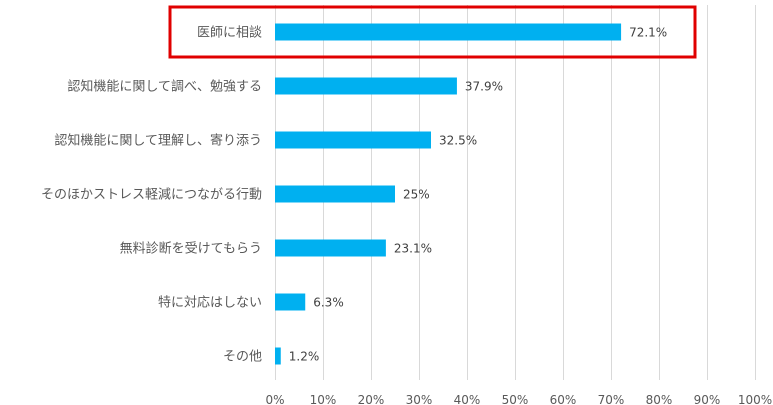  I want to click on data-label: 6.3%, so click(328, 303).